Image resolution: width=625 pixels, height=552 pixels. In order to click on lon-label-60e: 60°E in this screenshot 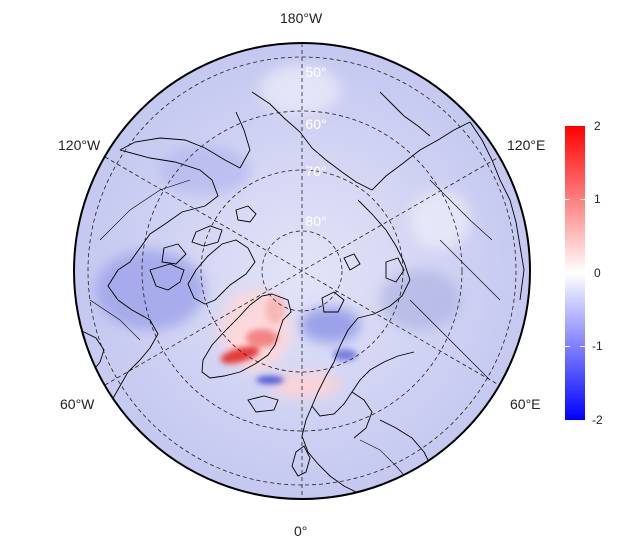, I will do `click(525, 404)`.